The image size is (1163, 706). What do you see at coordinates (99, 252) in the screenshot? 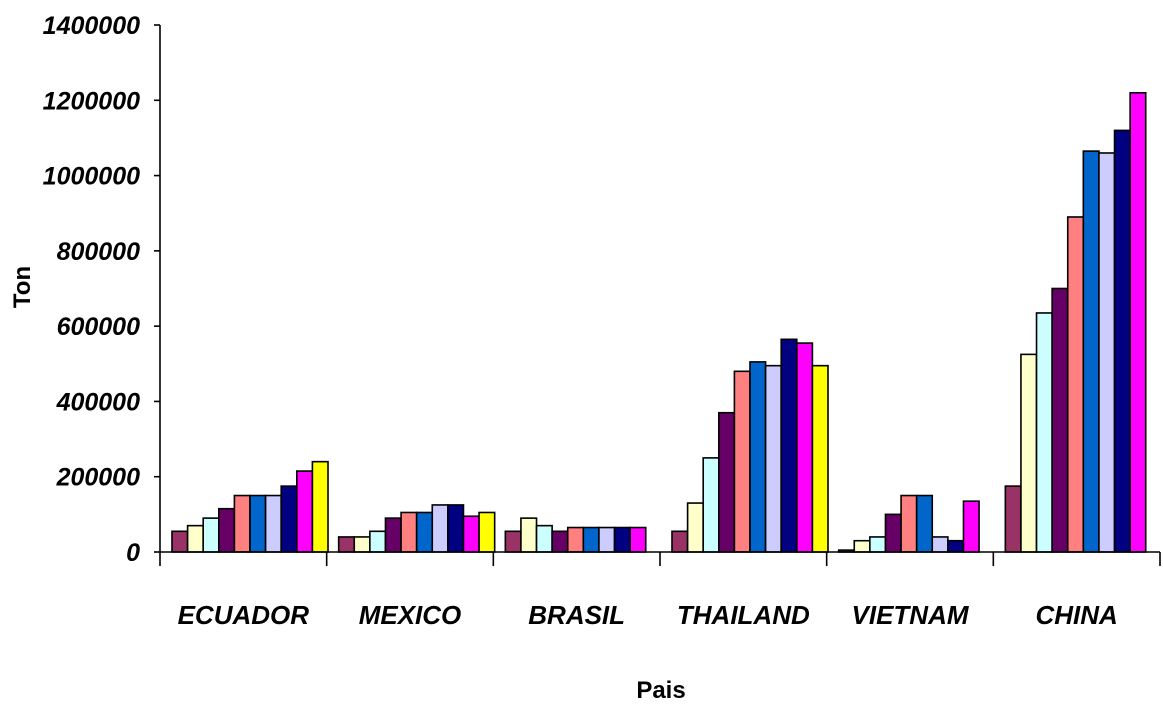
I see `y-tick-label: 800000` at bounding box center [99, 252].